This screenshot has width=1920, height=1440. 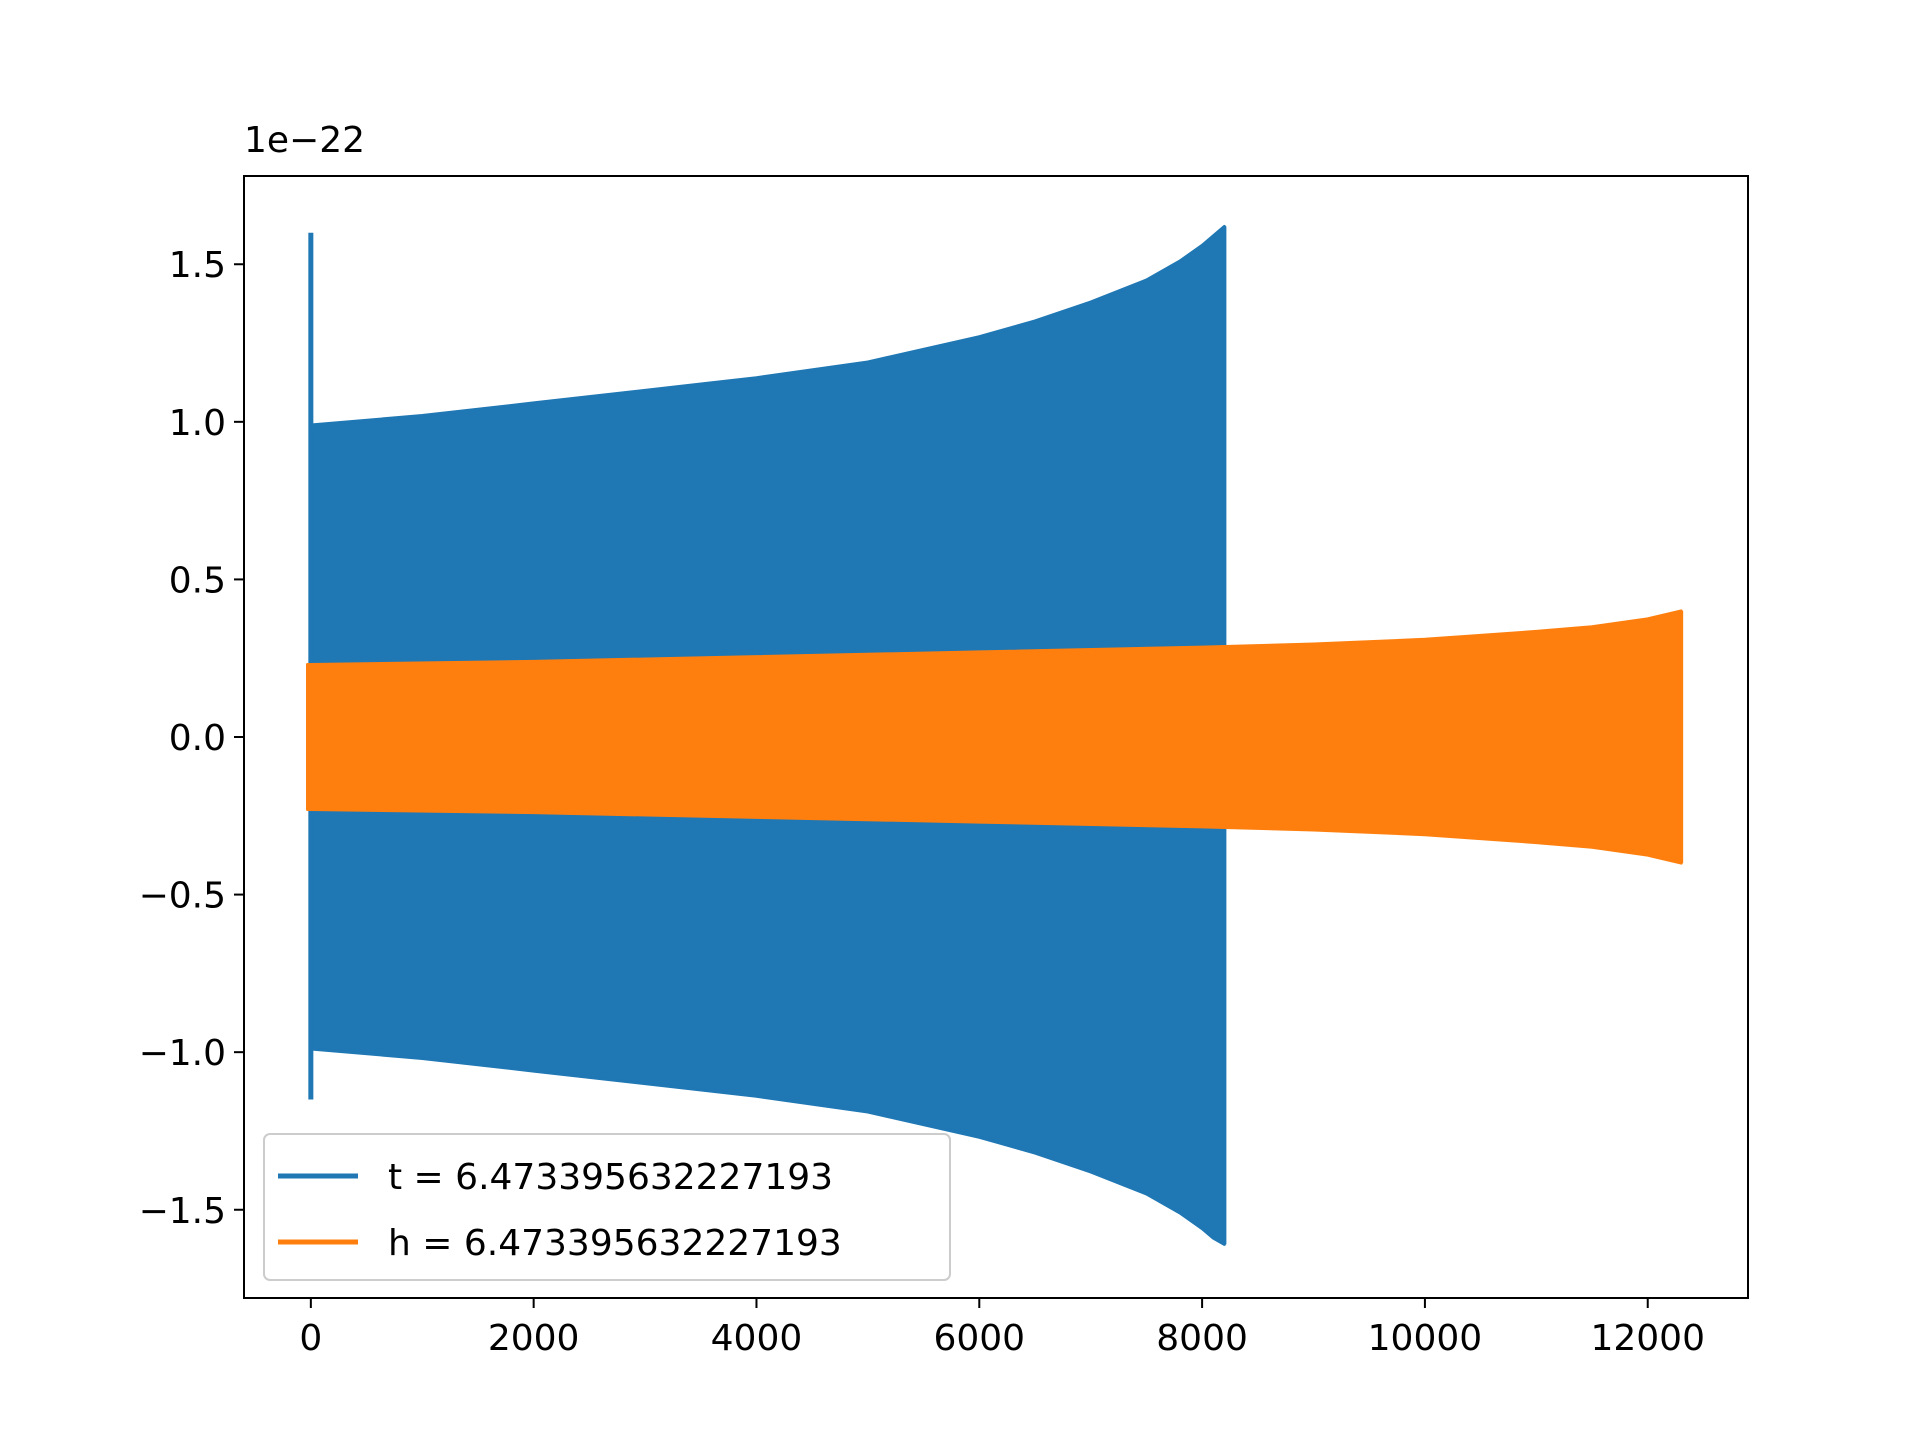 I want to click on legend-box, so click(x=607, y=1207).